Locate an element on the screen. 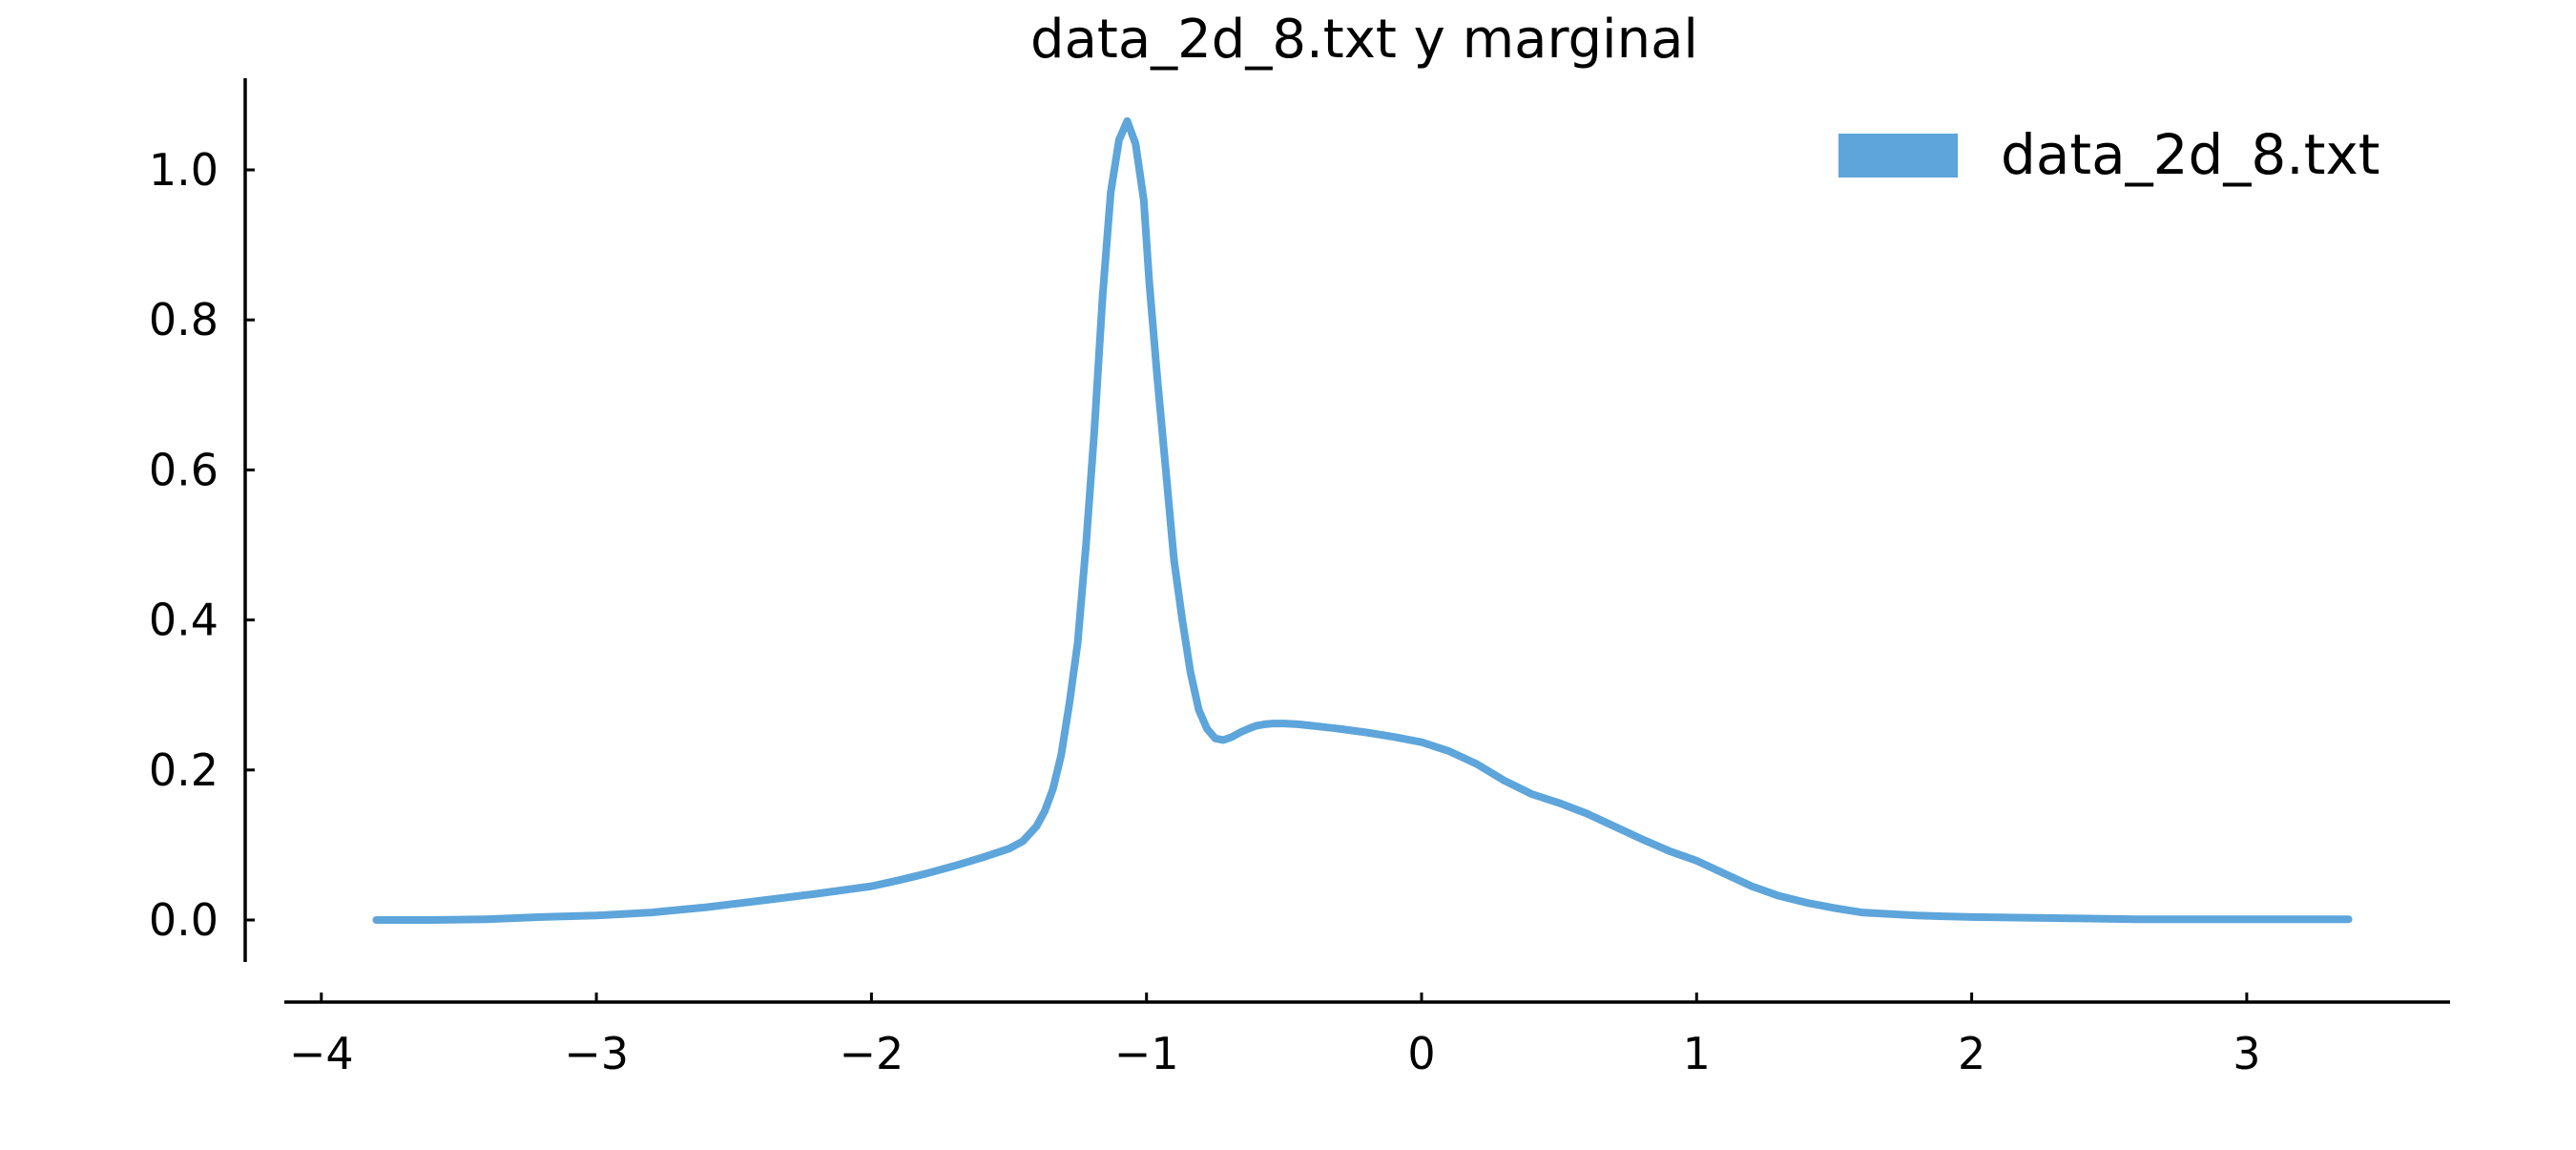  x-tick-label: 0 is located at coordinates (1421, 1053).